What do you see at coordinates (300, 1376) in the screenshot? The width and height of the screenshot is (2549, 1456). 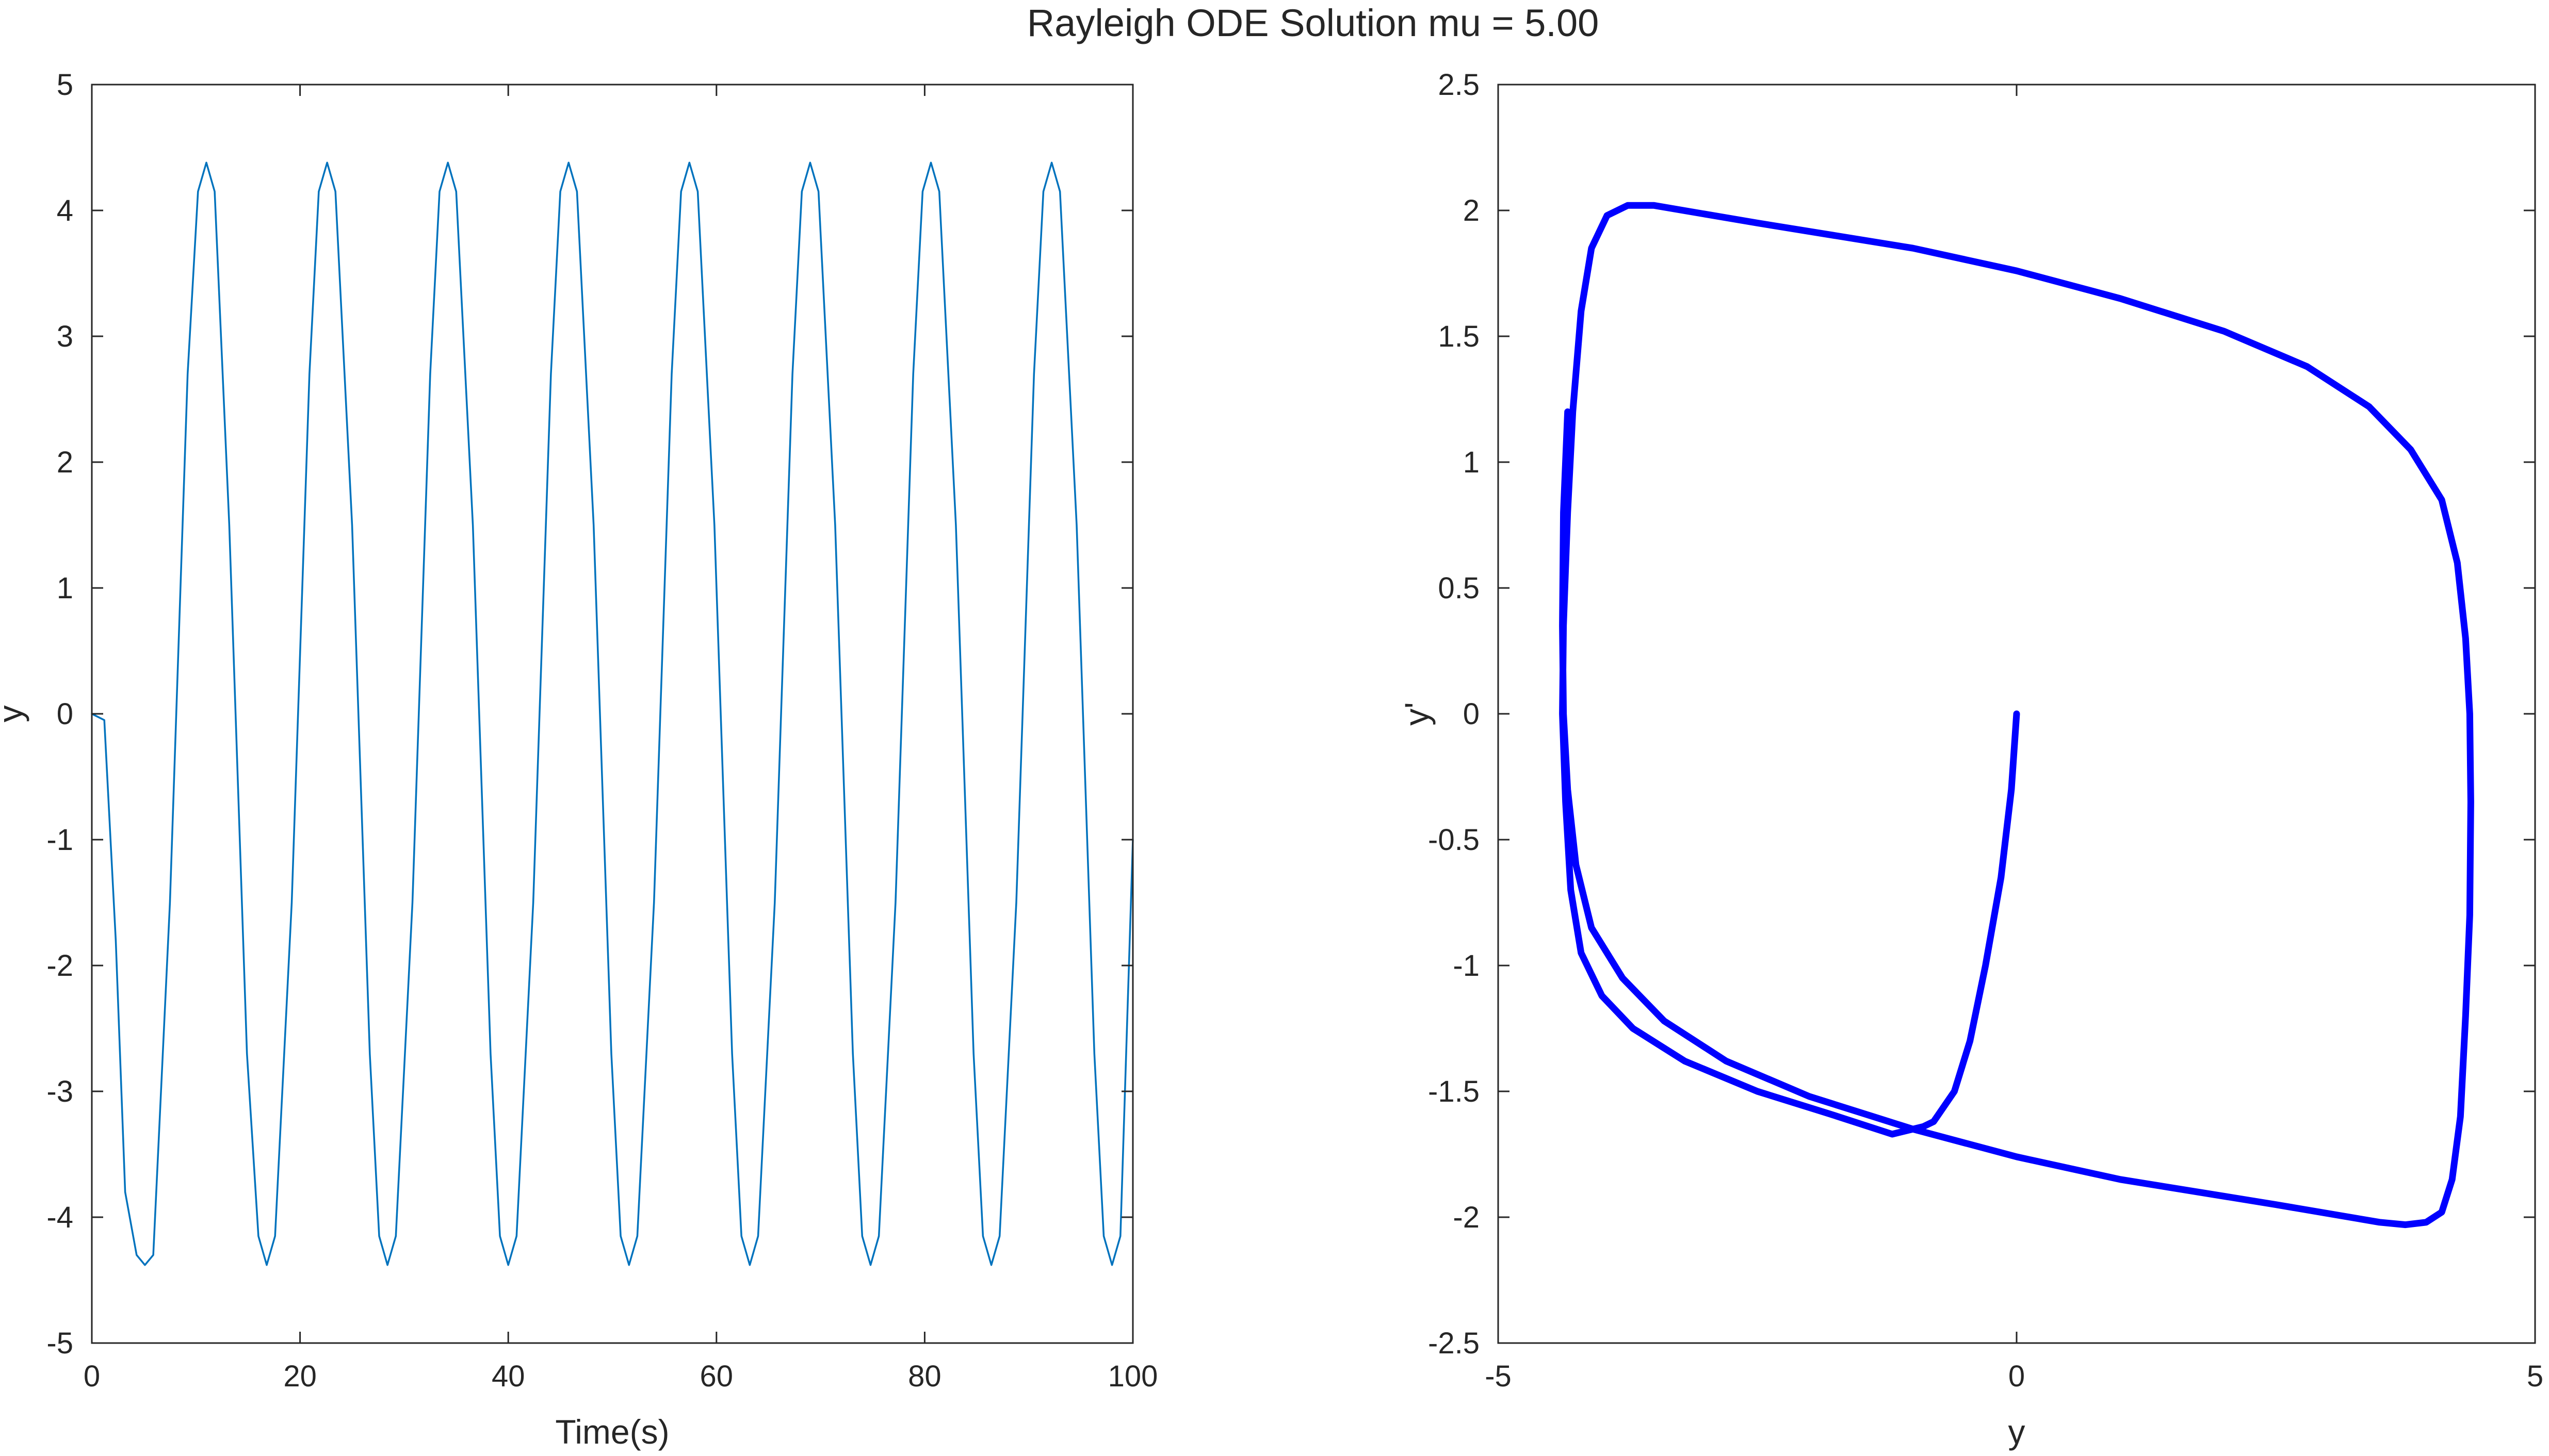 I see `x-tick-label: 20` at bounding box center [300, 1376].